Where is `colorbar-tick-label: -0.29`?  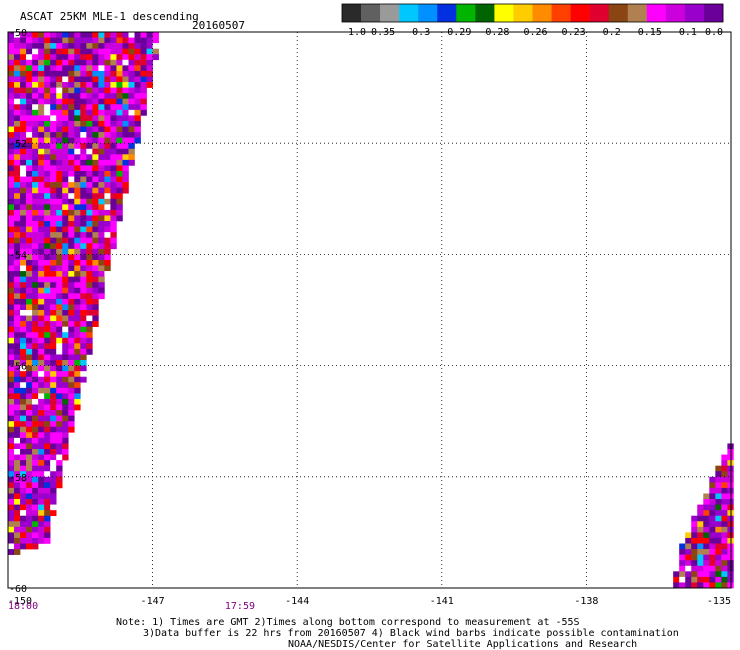 colorbar-tick-label: -0.29 is located at coordinates (456, 32).